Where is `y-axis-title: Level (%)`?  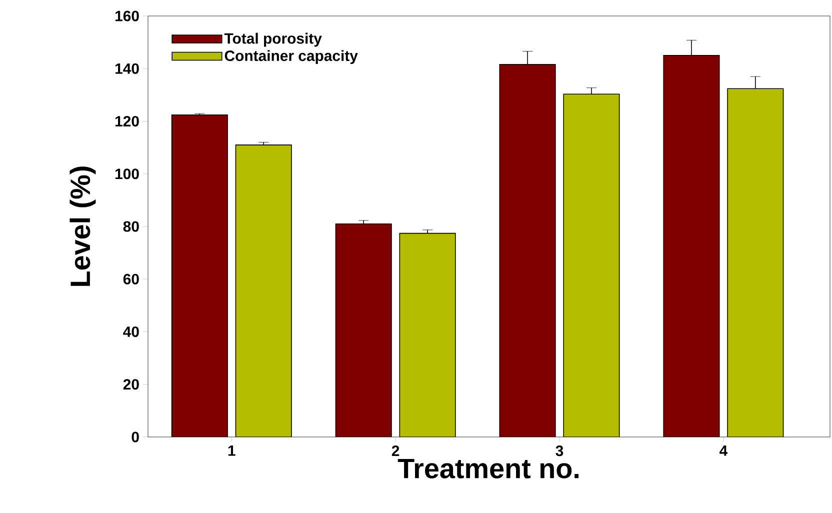 y-axis-title: Level (%) is located at coordinates (83, 226).